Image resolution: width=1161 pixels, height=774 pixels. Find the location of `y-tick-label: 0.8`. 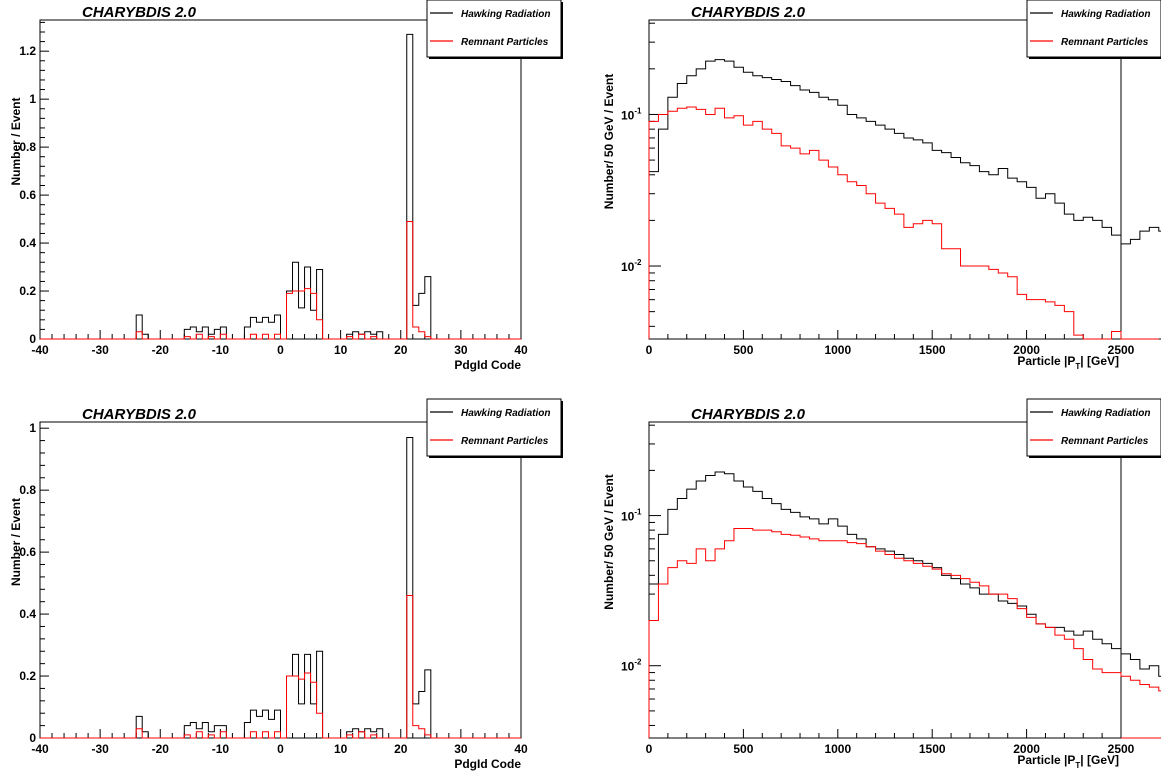

y-tick-label: 0.8 is located at coordinates (27, 490).